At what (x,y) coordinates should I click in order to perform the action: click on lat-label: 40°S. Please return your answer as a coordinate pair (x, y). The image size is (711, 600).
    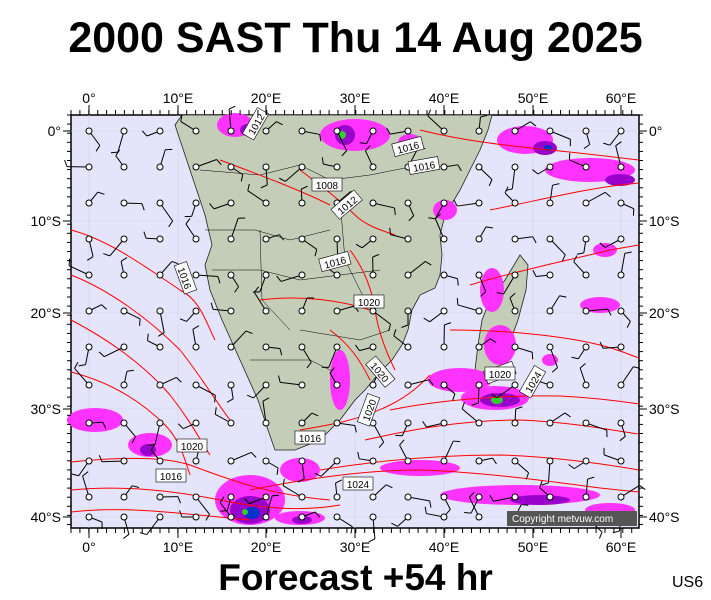
    Looking at the image, I should click on (664, 517).